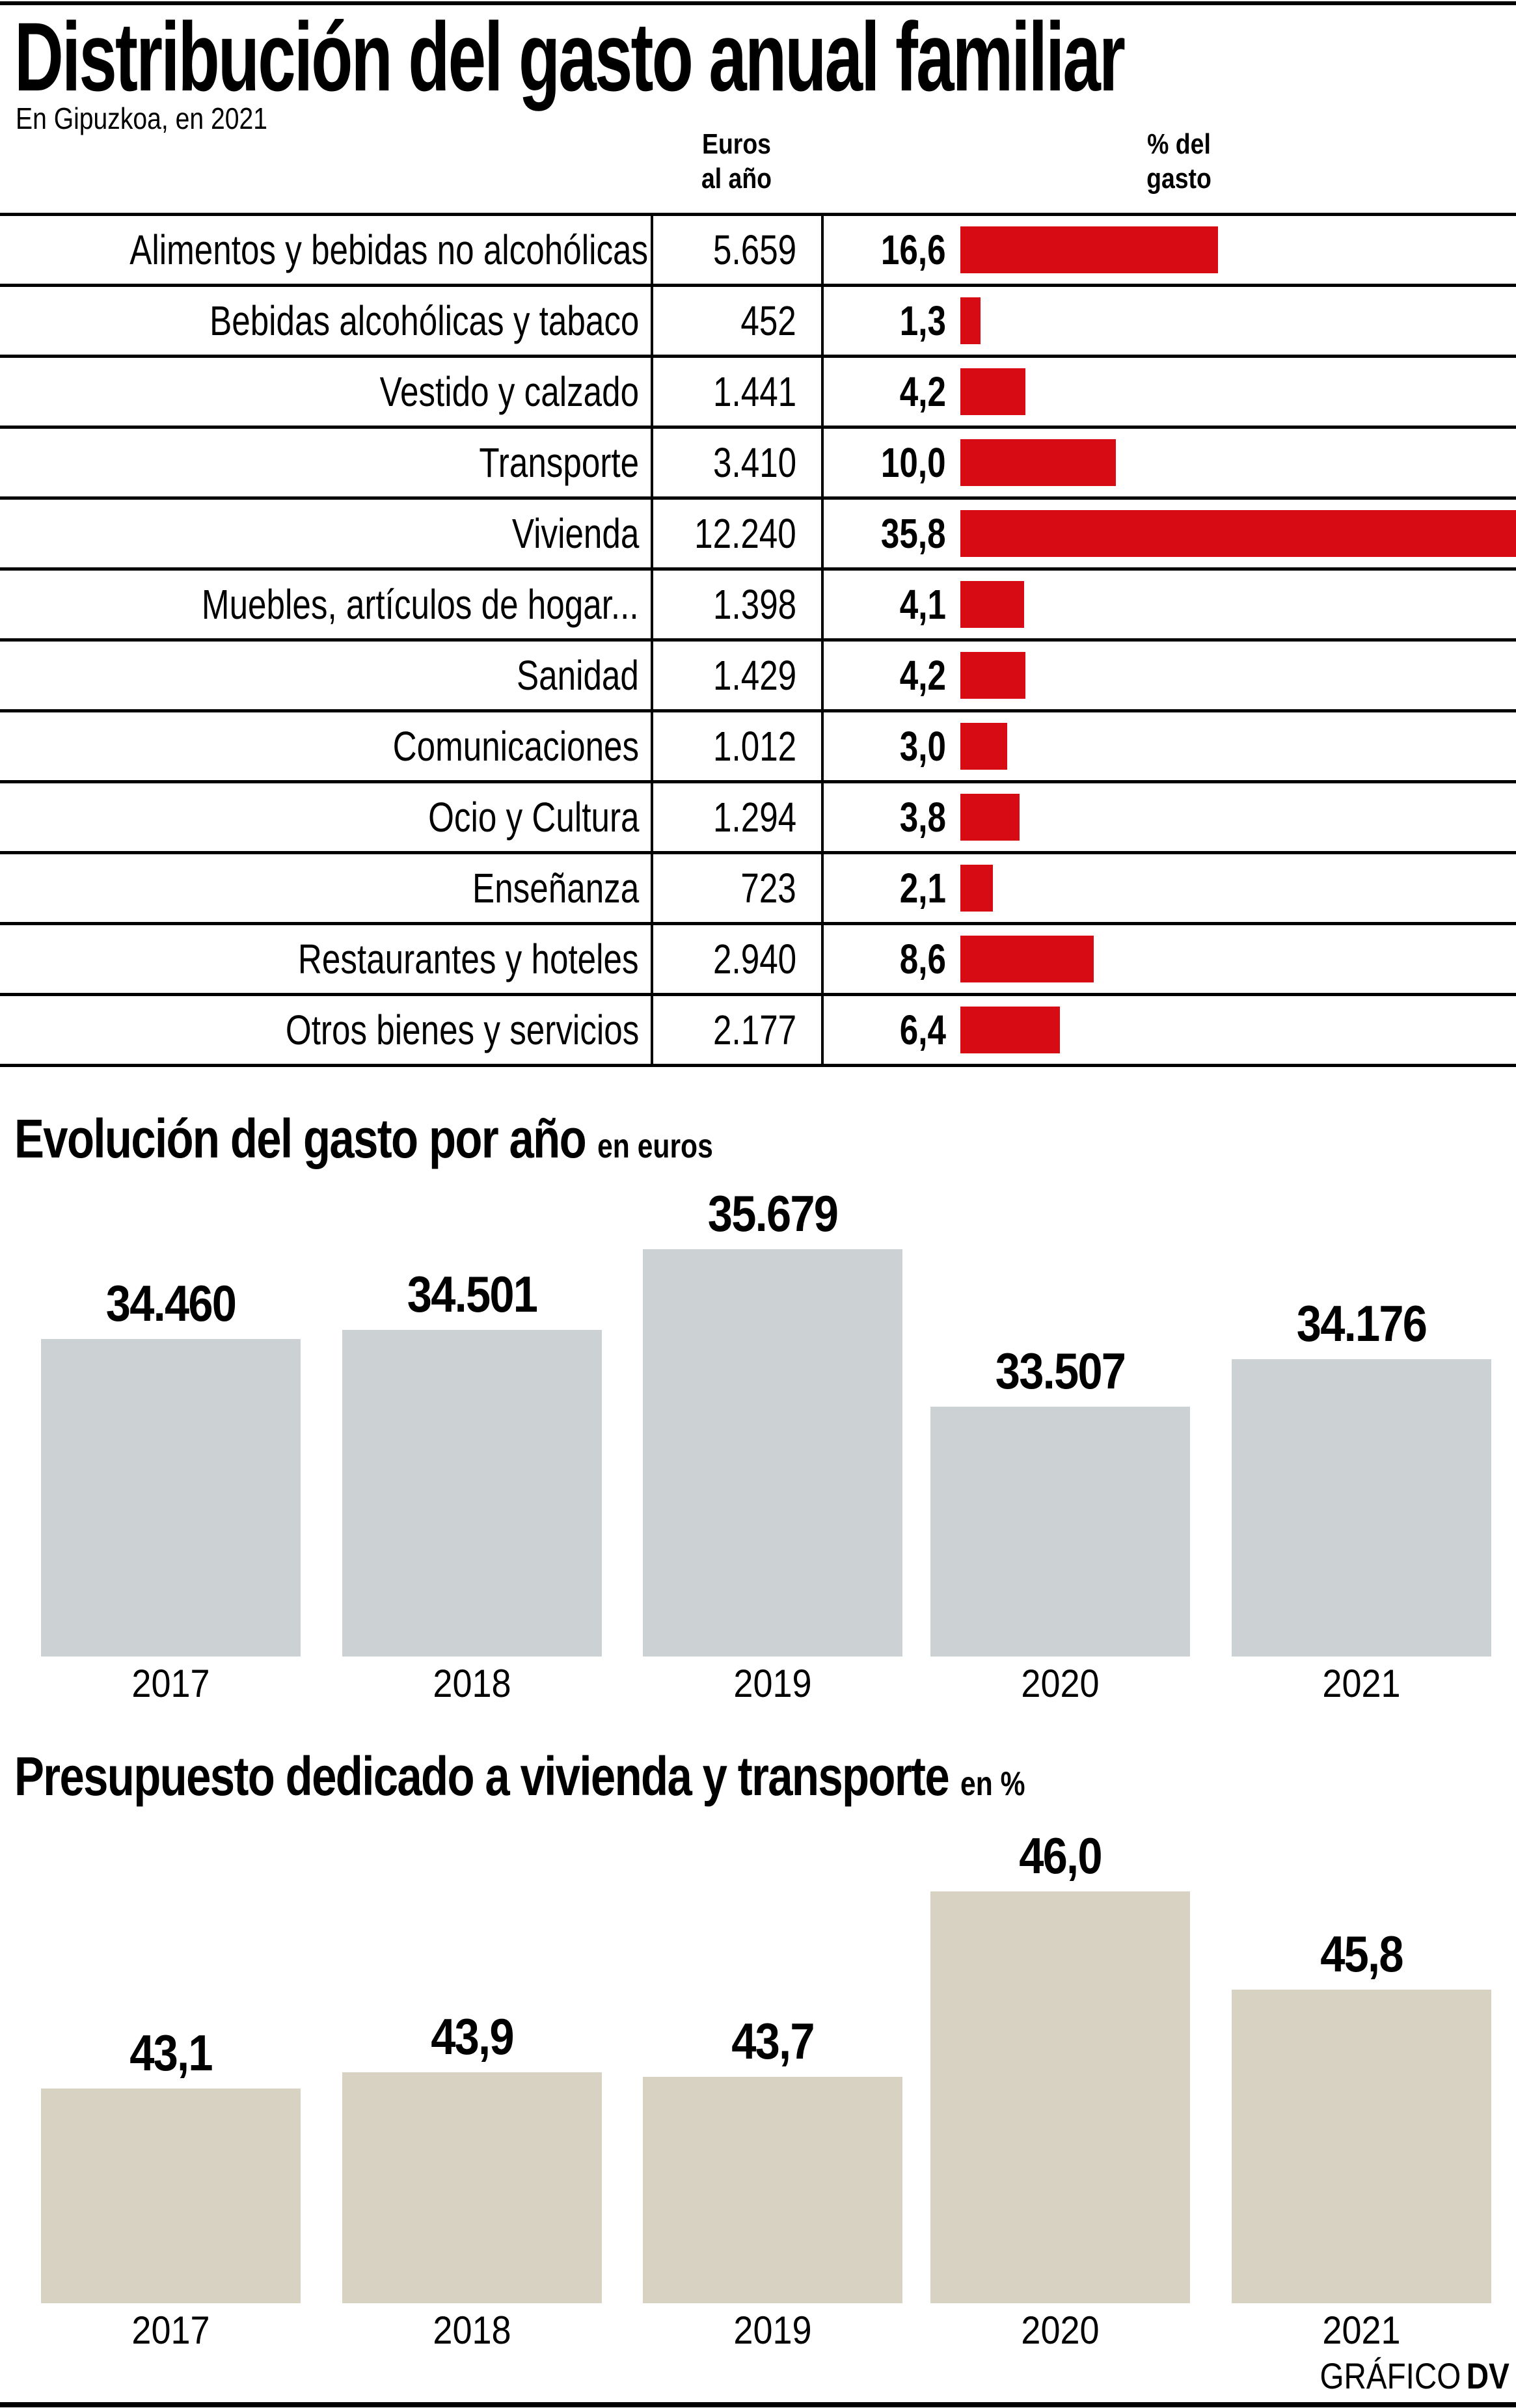 This screenshot has width=1516, height=2408. I want to click on percent-value: 1,3, so click(886, 321).